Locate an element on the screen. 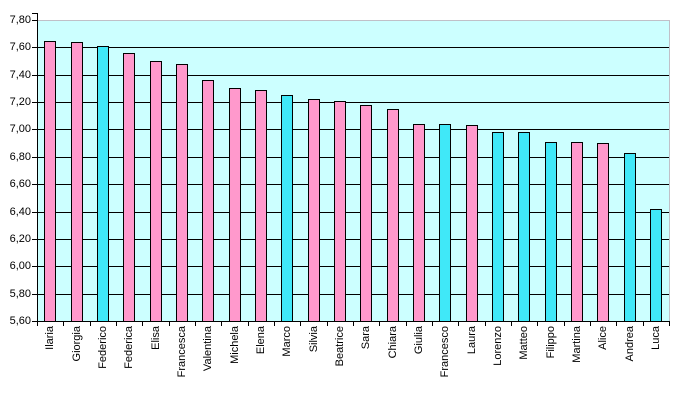 This screenshot has width=684, height=407. bar-luca is located at coordinates (656, 265).